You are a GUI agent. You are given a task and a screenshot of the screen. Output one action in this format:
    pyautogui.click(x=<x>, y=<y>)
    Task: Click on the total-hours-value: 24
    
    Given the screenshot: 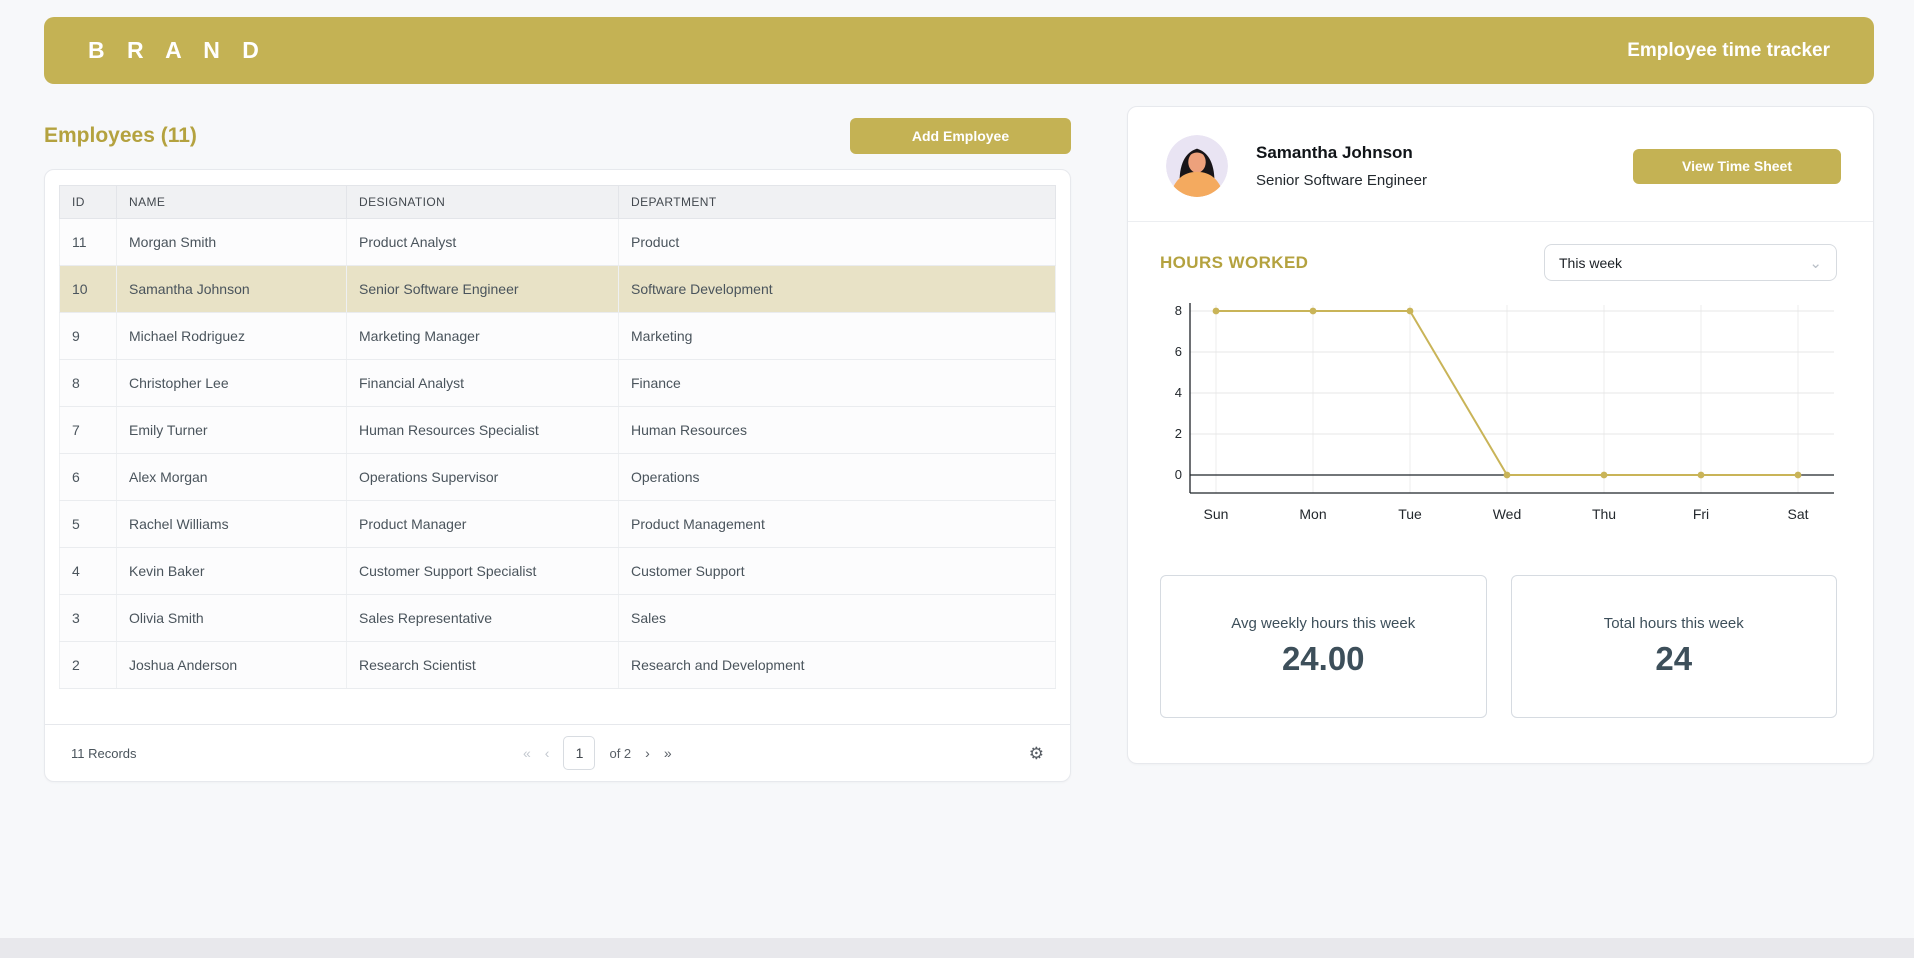 What is the action you would take?
    pyautogui.click(x=1674, y=658)
    